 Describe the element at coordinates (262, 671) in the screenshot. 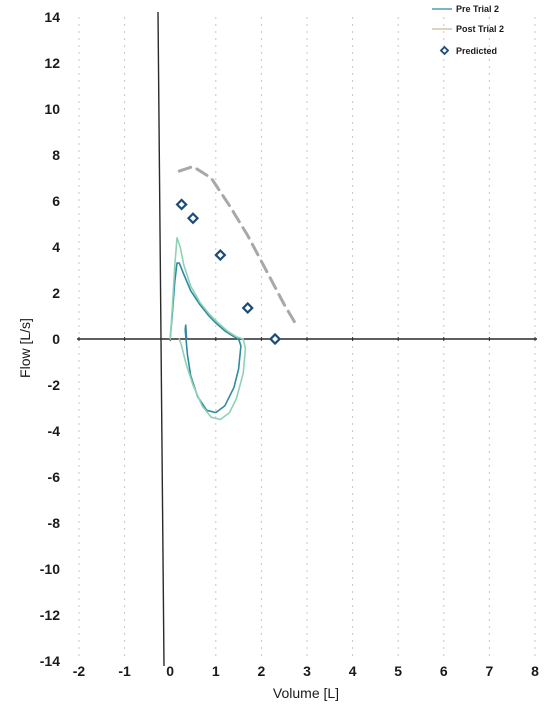

I see `x-tick-label-2: 2` at that location.